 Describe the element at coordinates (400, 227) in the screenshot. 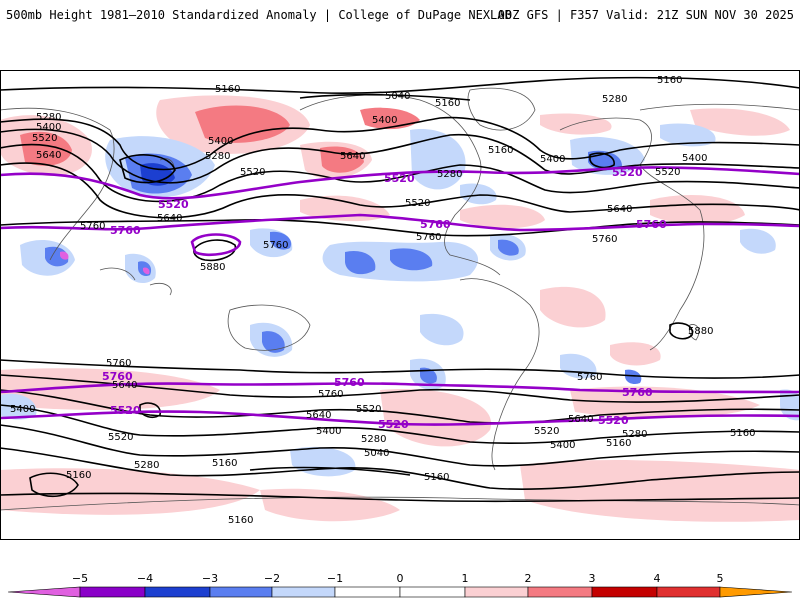

I see `contour-5760-mid` at that location.